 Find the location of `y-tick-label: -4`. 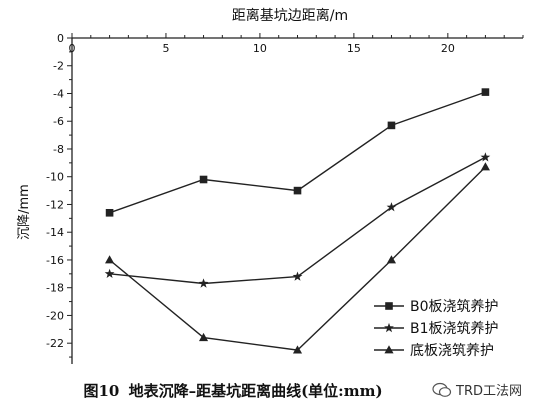

y-tick-label: -4 is located at coordinates (58, 93).